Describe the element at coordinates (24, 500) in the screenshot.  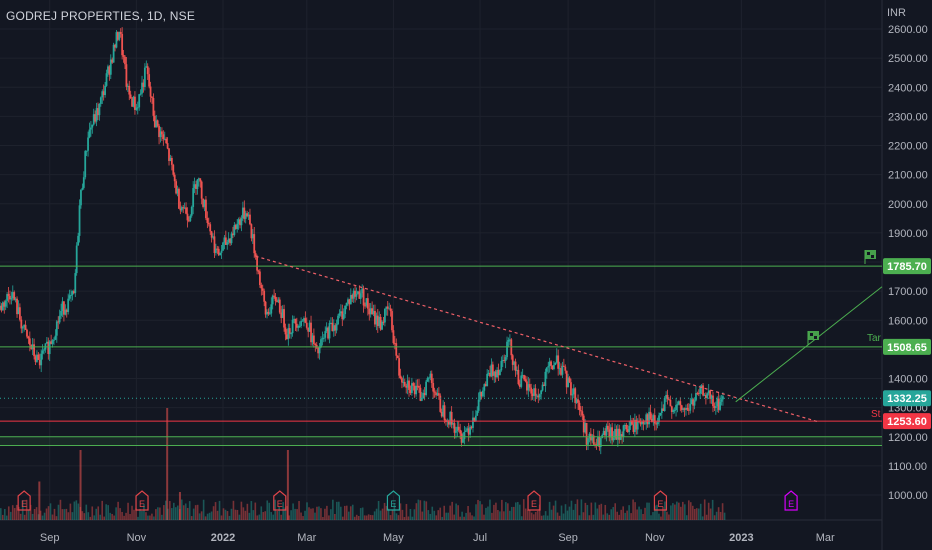
I see `earnings-marker-icon: E` at that location.